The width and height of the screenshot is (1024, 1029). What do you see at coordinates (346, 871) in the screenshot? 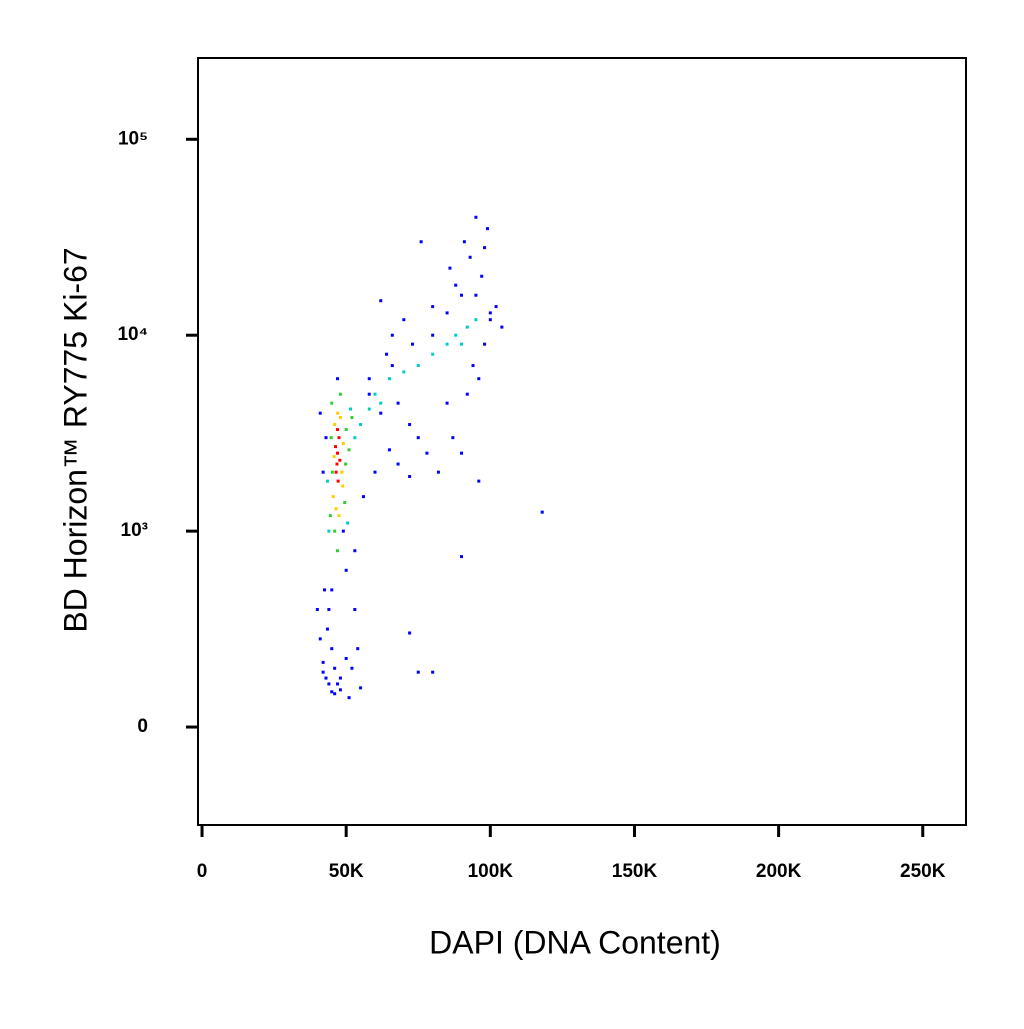
I see `x-tick-label: 50K` at bounding box center [346, 871].